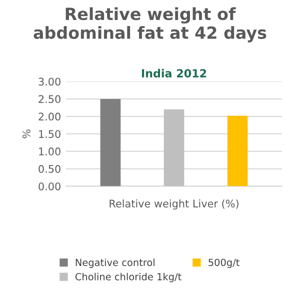  What do you see at coordinates (49, 82) in the screenshot?
I see `y-tick-label: 3.00` at bounding box center [49, 82].